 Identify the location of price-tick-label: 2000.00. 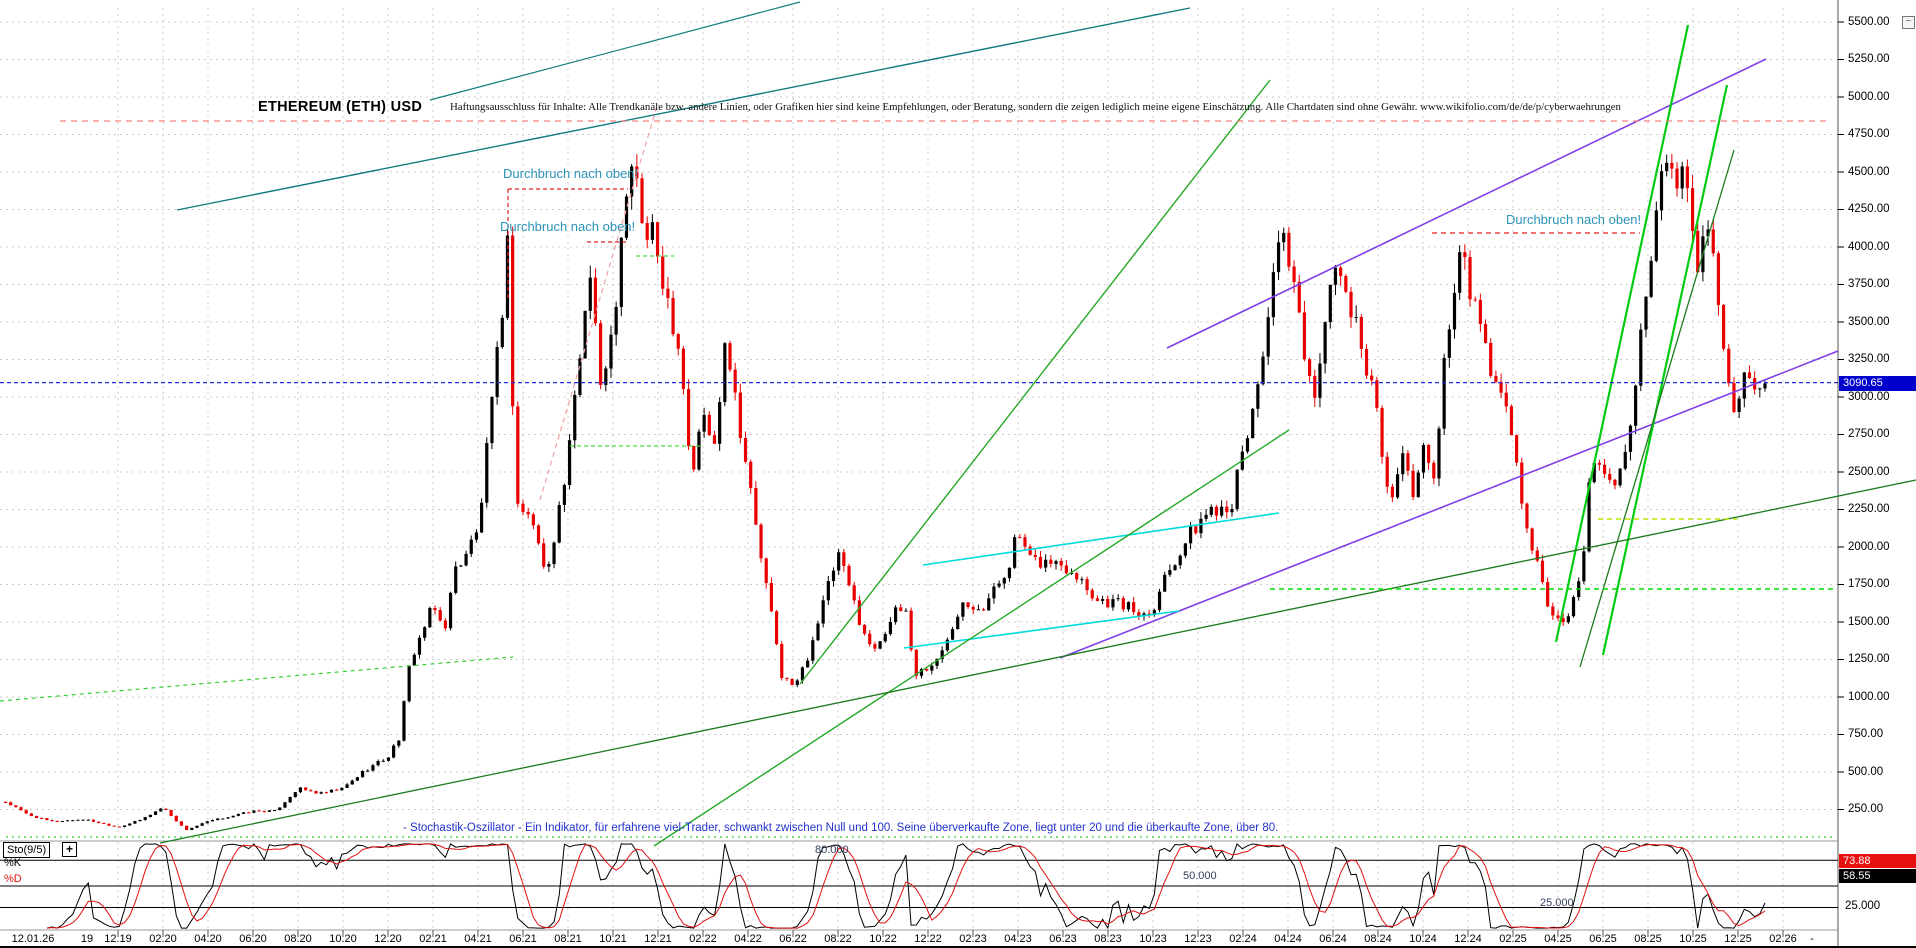
(1869, 546).